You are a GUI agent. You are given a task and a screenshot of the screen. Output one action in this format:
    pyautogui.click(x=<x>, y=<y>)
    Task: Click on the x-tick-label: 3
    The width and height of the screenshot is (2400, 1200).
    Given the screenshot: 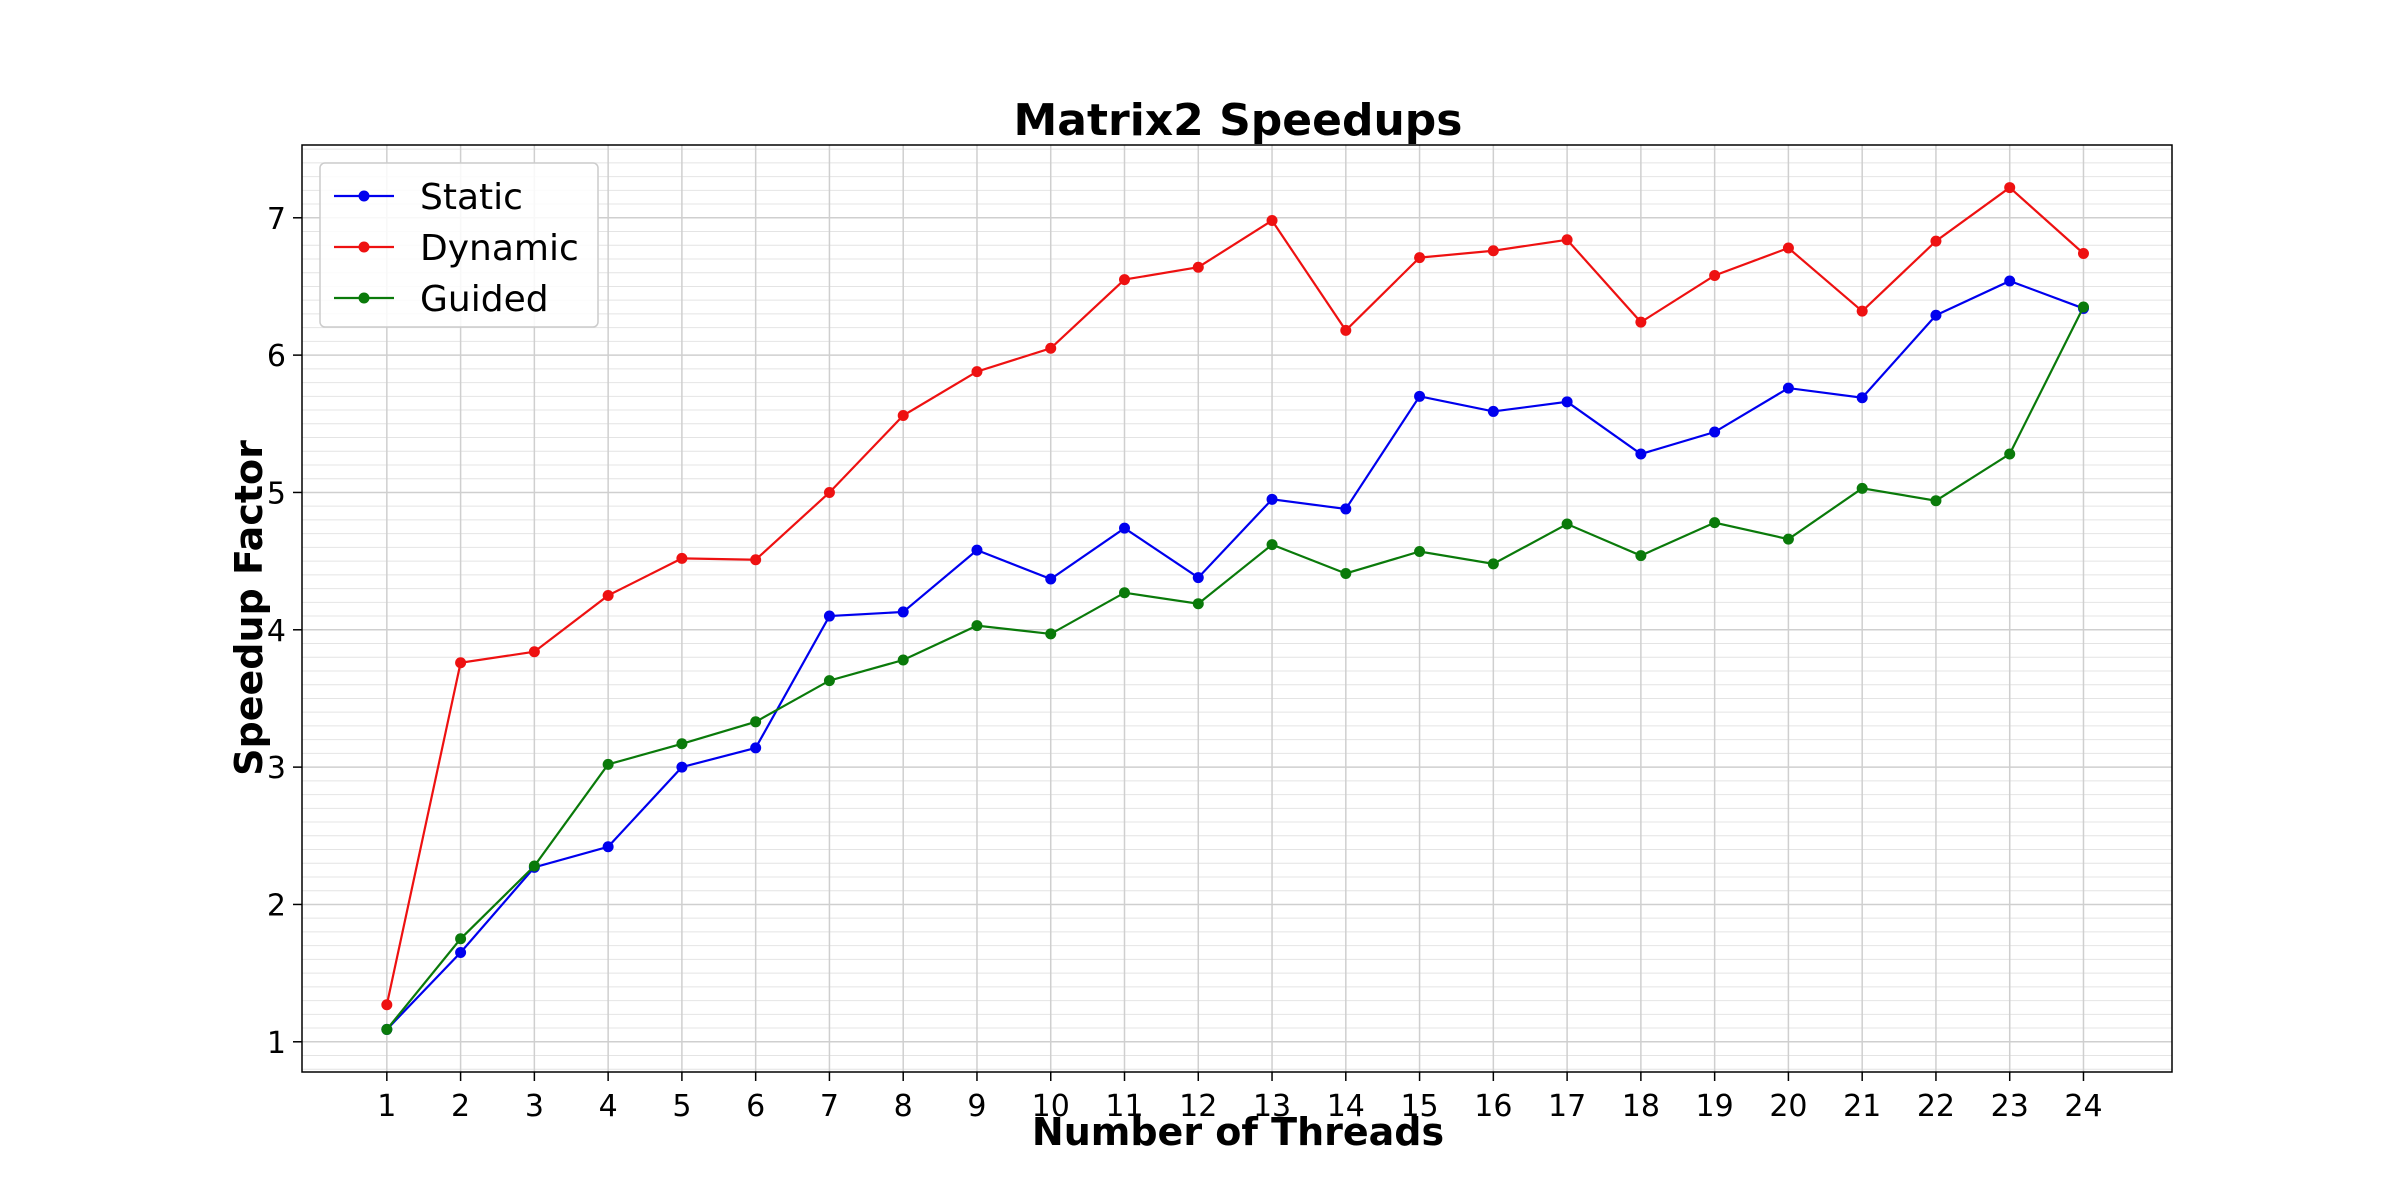 What is the action you would take?
    pyautogui.click(x=534, y=1106)
    